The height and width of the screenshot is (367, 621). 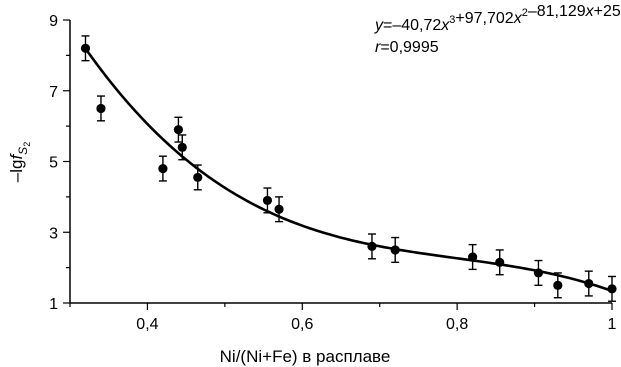 I want to click on x-axis-title: Ni/(Ni+Fe) в расплаве, so click(x=305, y=356).